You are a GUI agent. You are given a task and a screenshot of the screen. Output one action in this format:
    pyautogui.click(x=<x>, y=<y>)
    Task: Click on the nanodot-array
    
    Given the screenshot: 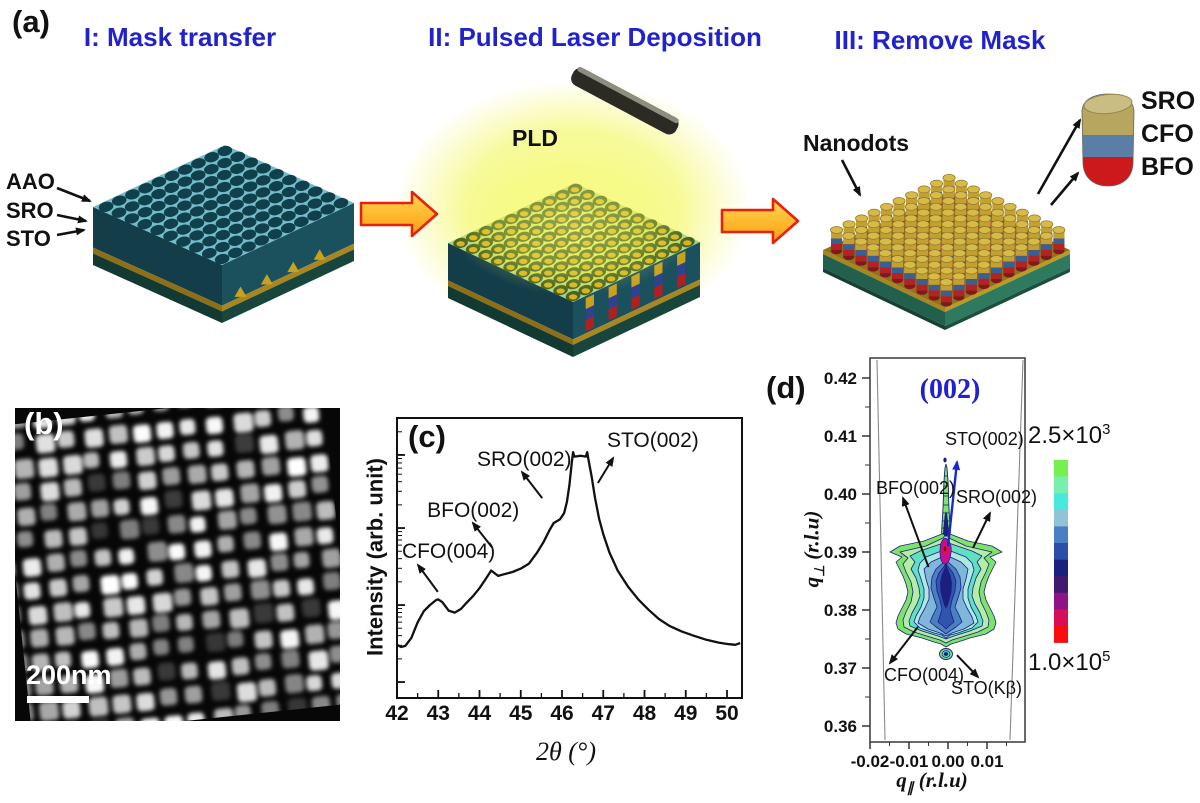 What is the action you would take?
    pyautogui.click(x=948, y=240)
    